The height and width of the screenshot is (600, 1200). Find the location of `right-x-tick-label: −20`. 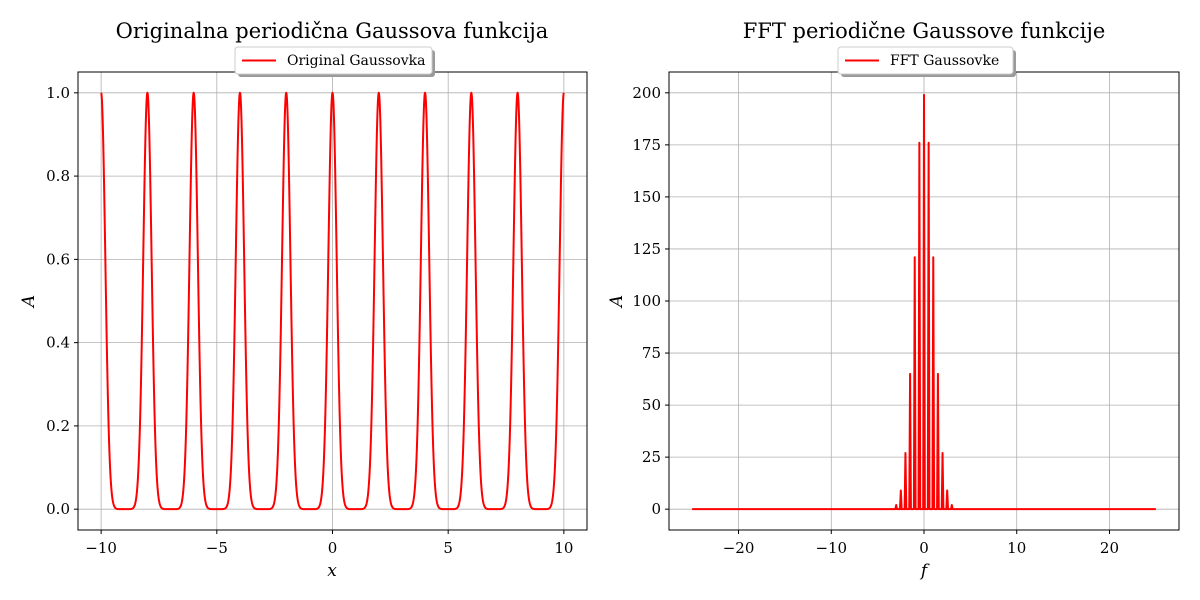

right-x-tick-label: −20 is located at coordinates (739, 548).